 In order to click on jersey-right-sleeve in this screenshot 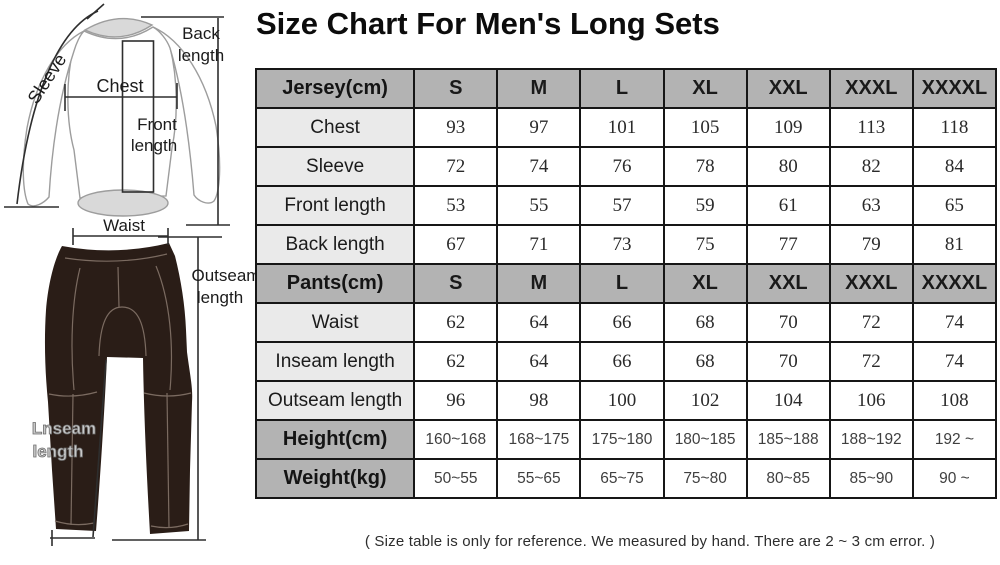, I will do `click(186, 115)`.